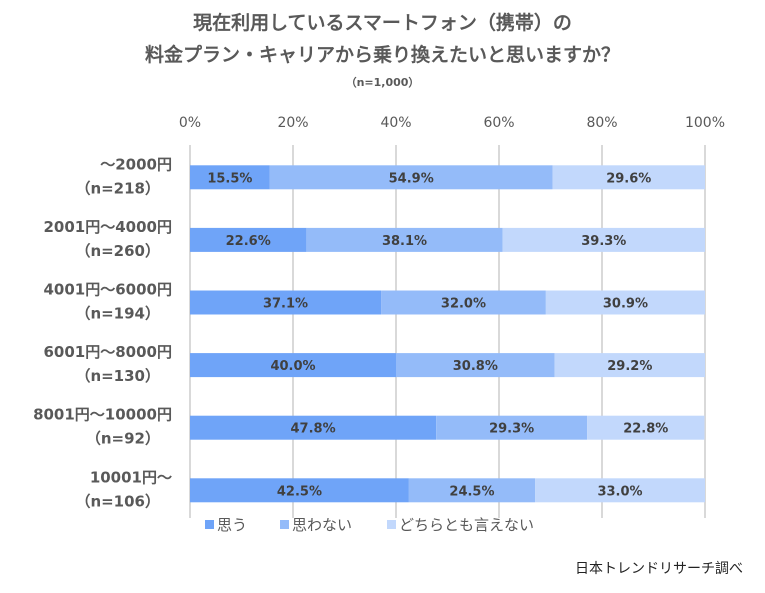 The image size is (765, 593). I want to click on data-label: 29.6%, so click(628, 178).